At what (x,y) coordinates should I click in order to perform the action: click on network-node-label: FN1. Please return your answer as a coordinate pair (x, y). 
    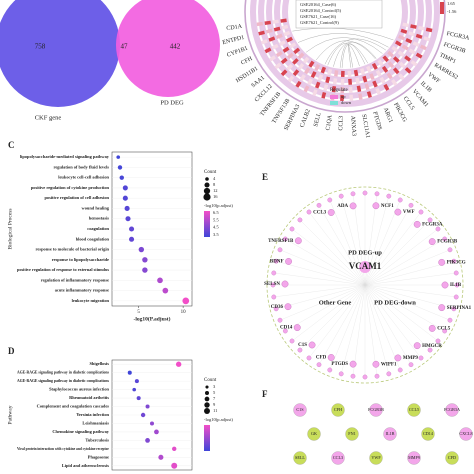
    Looking at the image, I should click on (351, 433).